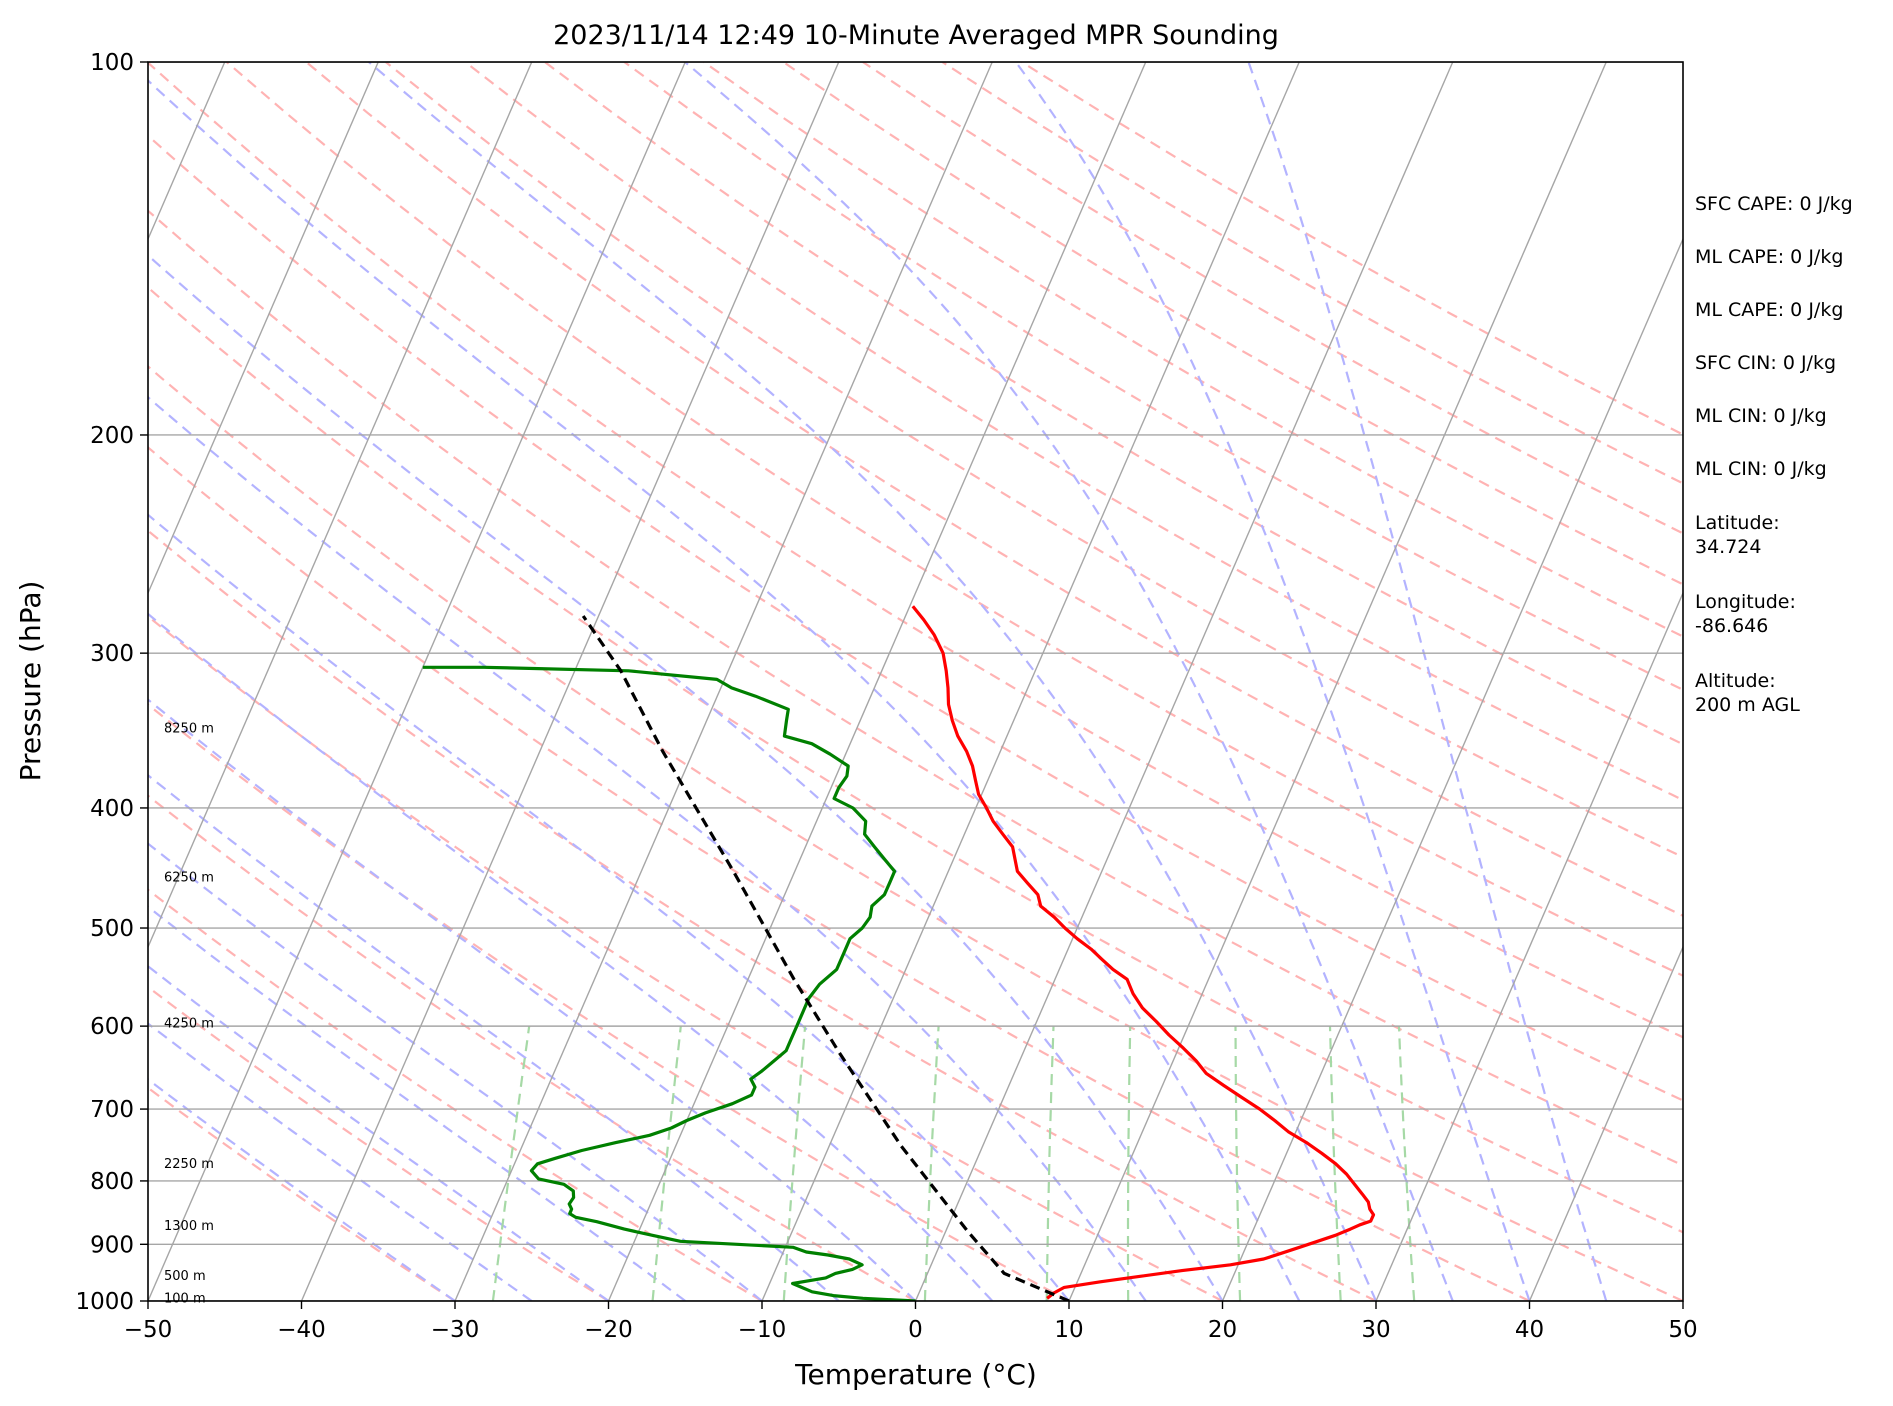  Describe the element at coordinates (1143, 952) in the screenshot. I see `temperature-line` at that location.